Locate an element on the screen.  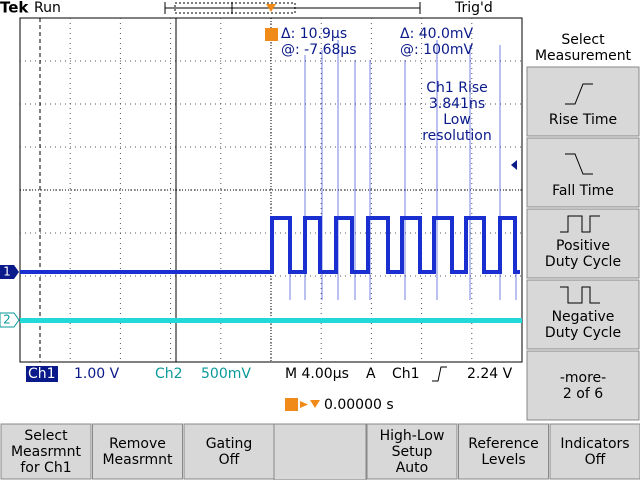
cursor-time-delta: Δ: 10.9µs is located at coordinates (314, 34).